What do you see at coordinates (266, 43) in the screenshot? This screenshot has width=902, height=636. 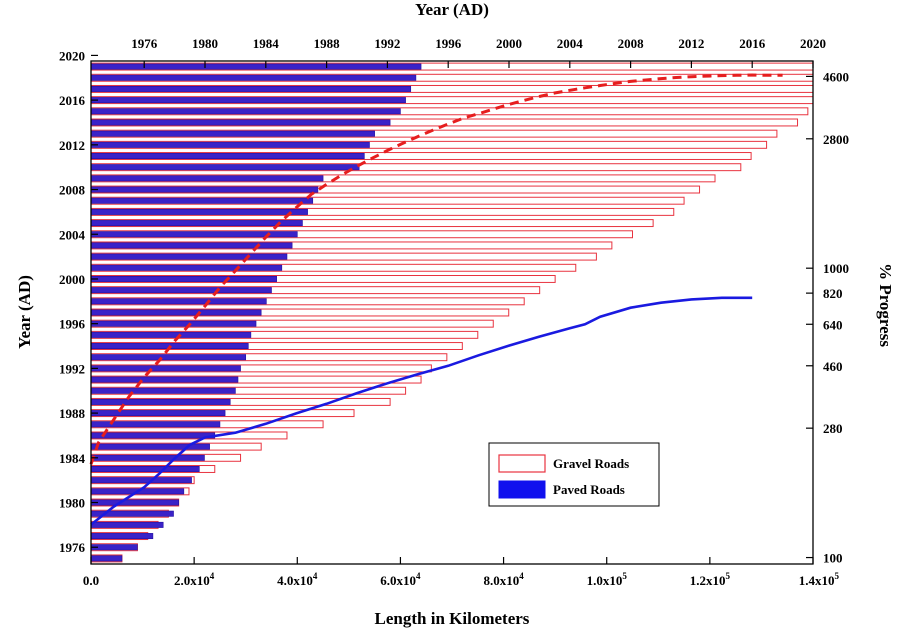 I see `top-x-tick-label: 1984` at bounding box center [266, 43].